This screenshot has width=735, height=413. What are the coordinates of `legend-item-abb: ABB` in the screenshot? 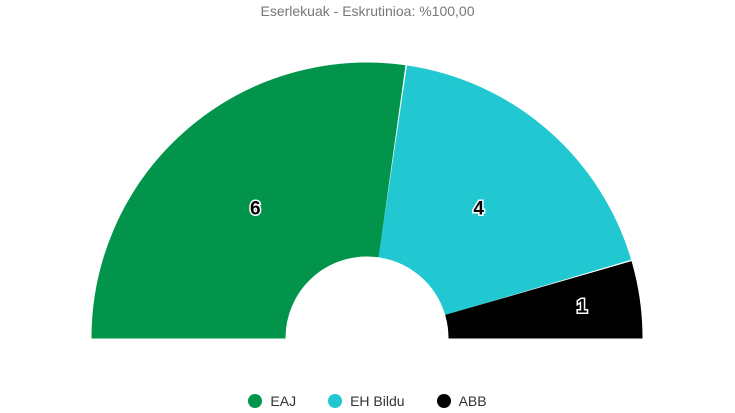 It's located at (461, 401).